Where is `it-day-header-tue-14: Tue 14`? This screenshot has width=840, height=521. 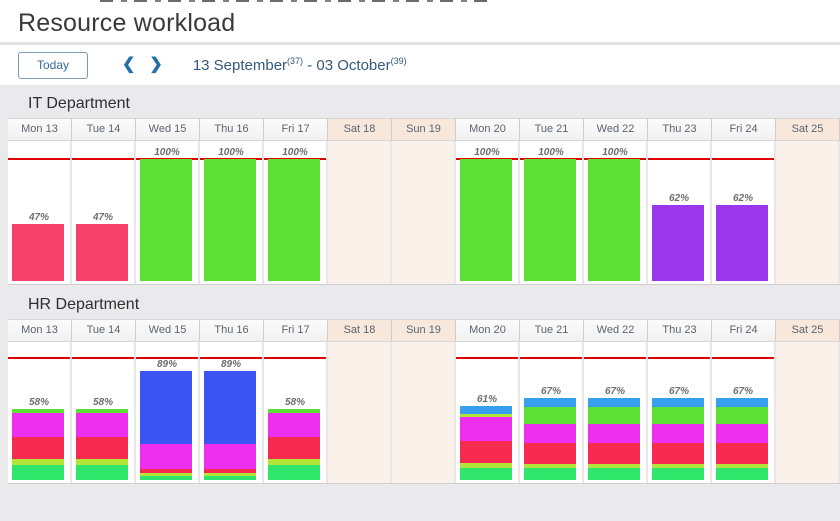 it-day-header-tue-14: Tue 14 is located at coordinates (104, 129).